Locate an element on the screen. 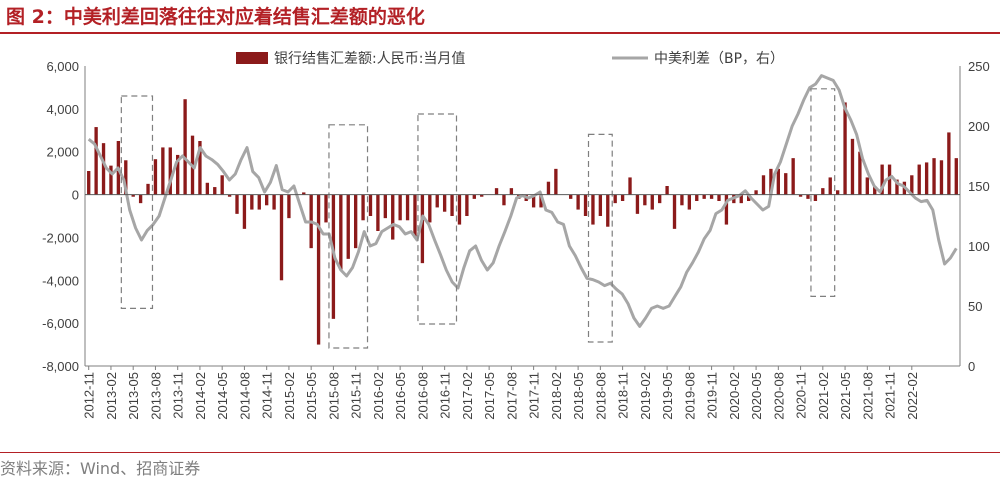  x-tick-label: 2012-11 is located at coordinates (89, 395).